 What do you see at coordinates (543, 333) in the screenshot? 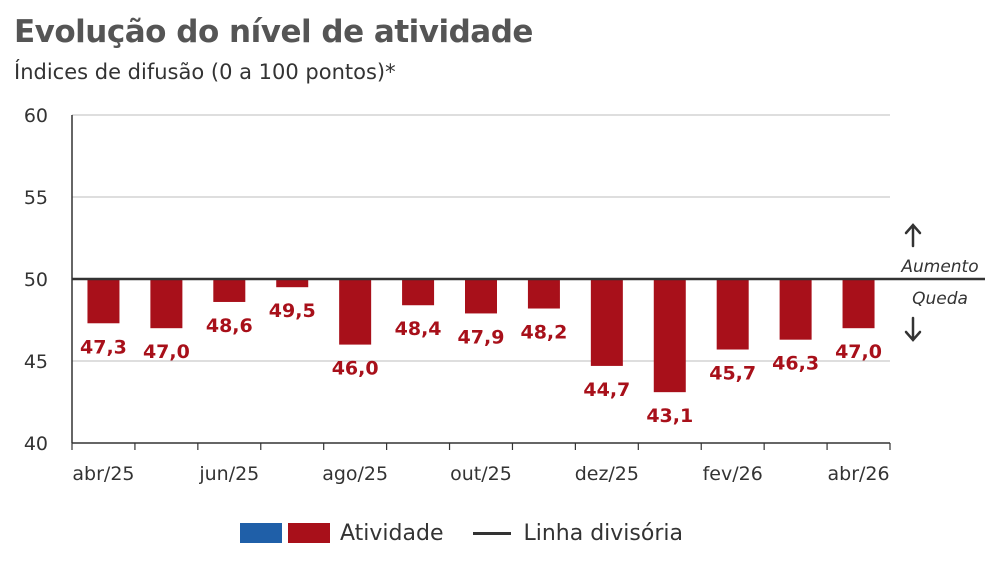
I see `data-label: 48,2` at bounding box center [543, 333].